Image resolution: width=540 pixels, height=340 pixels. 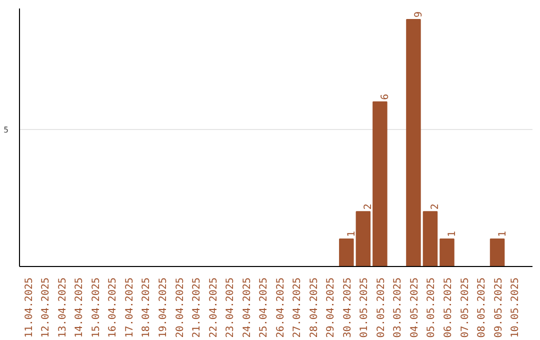 What do you see at coordinates (432, 307) in the screenshot?
I see `x-tick-label: 05.05.2025` at bounding box center [432, 307].